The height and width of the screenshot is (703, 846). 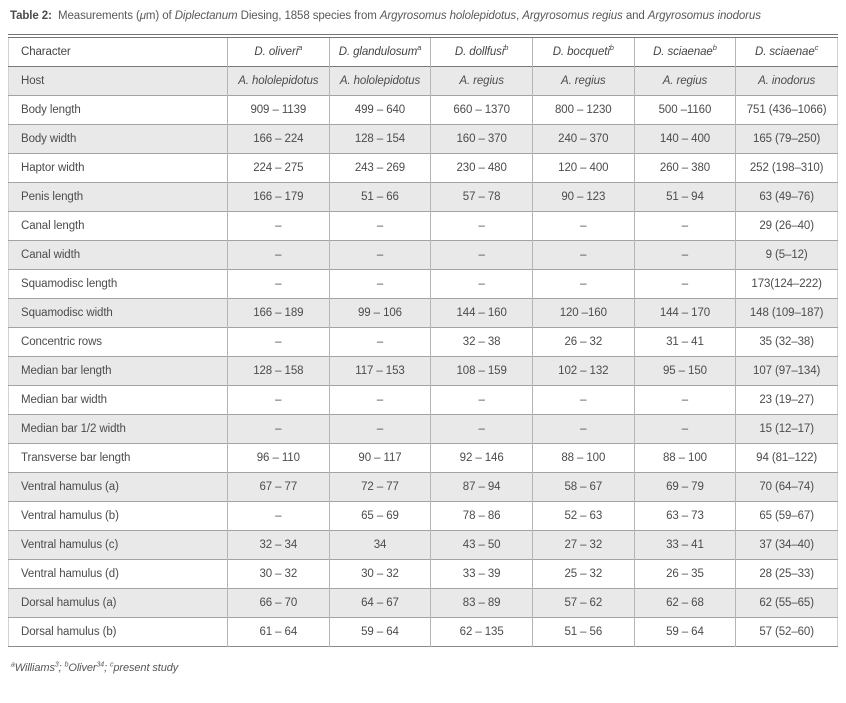 I want to click on footnote-superscript: c, so click(x=112, y=665).